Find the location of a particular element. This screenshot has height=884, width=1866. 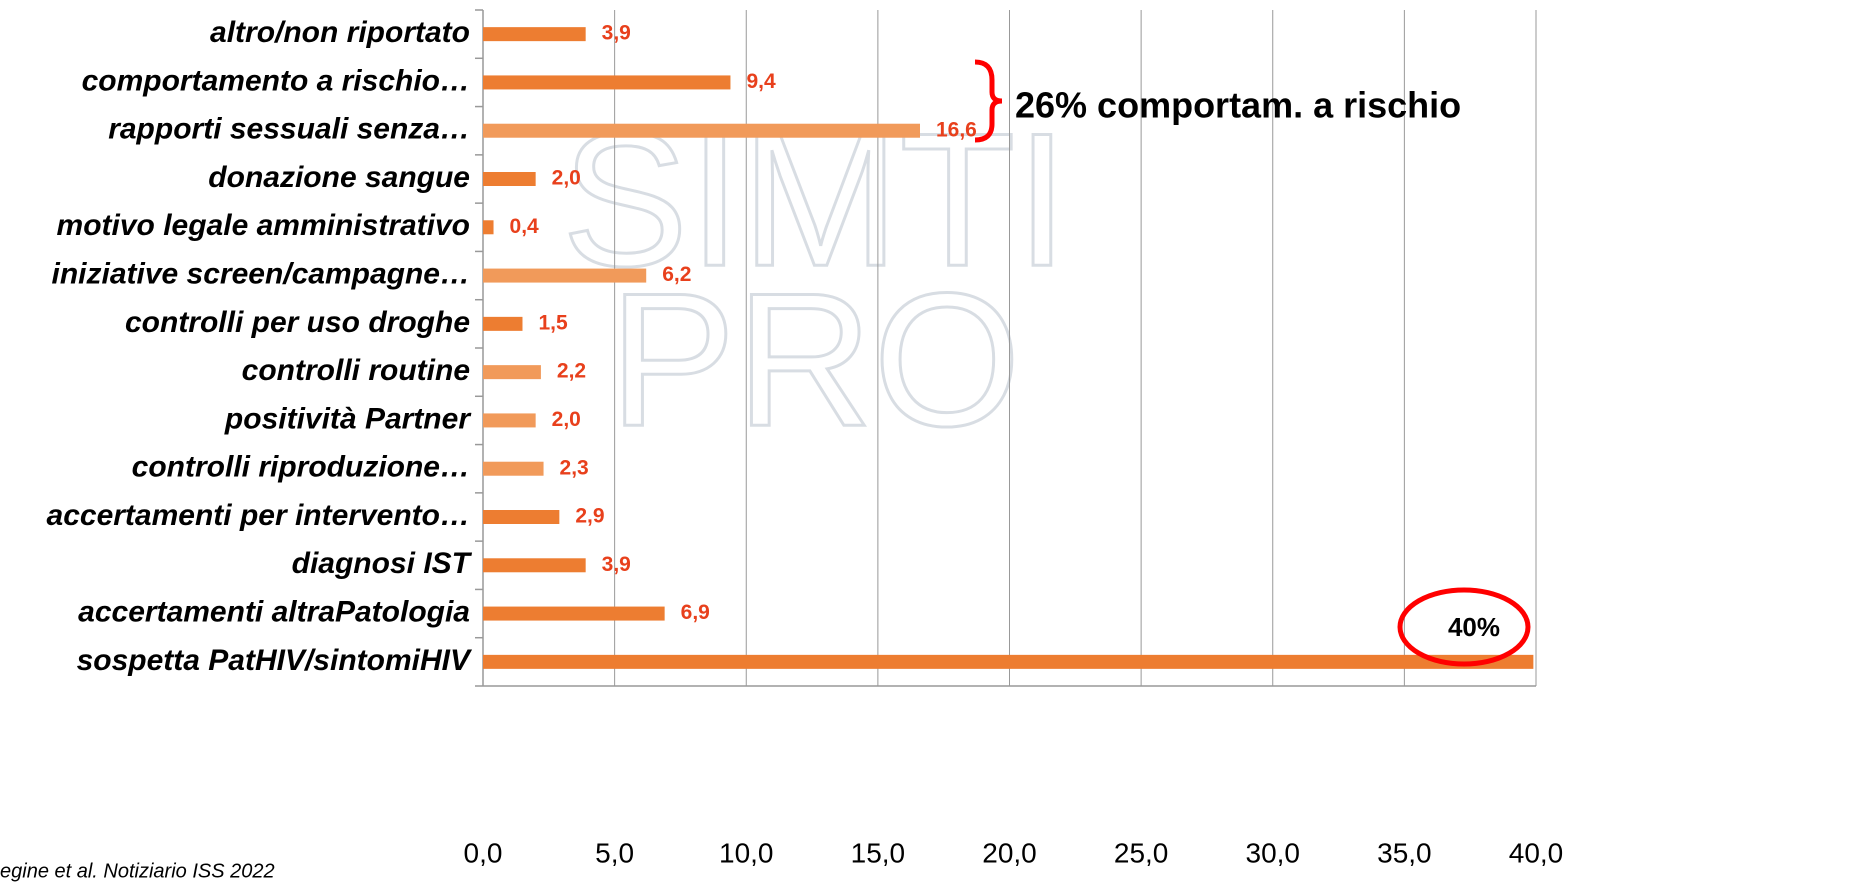

x-tick-label: 20,0 is located at coordinates (1009, 852).